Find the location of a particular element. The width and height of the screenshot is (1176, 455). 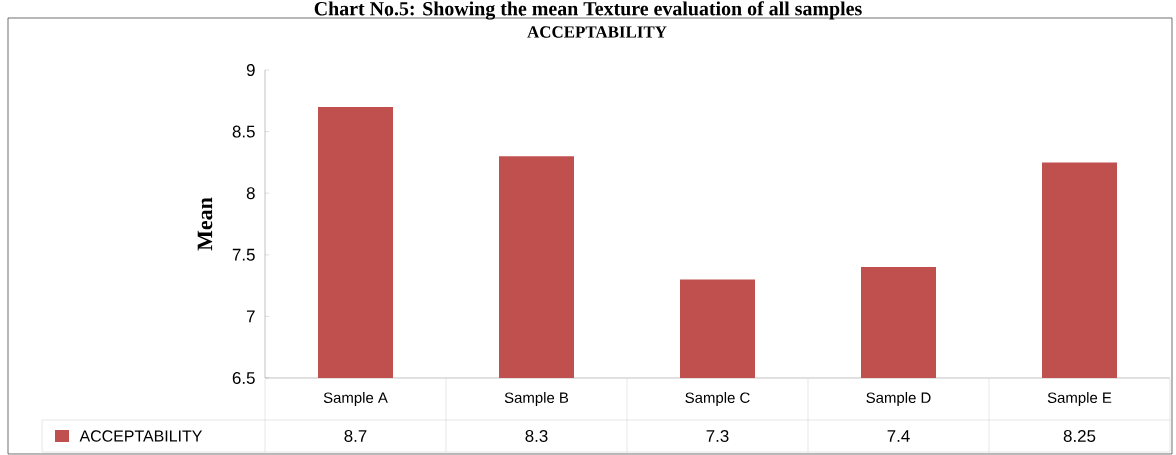

chart-title: Chart No.5: Showing the mean Texture evaluation of all samples is located at coordinates (588, 10).